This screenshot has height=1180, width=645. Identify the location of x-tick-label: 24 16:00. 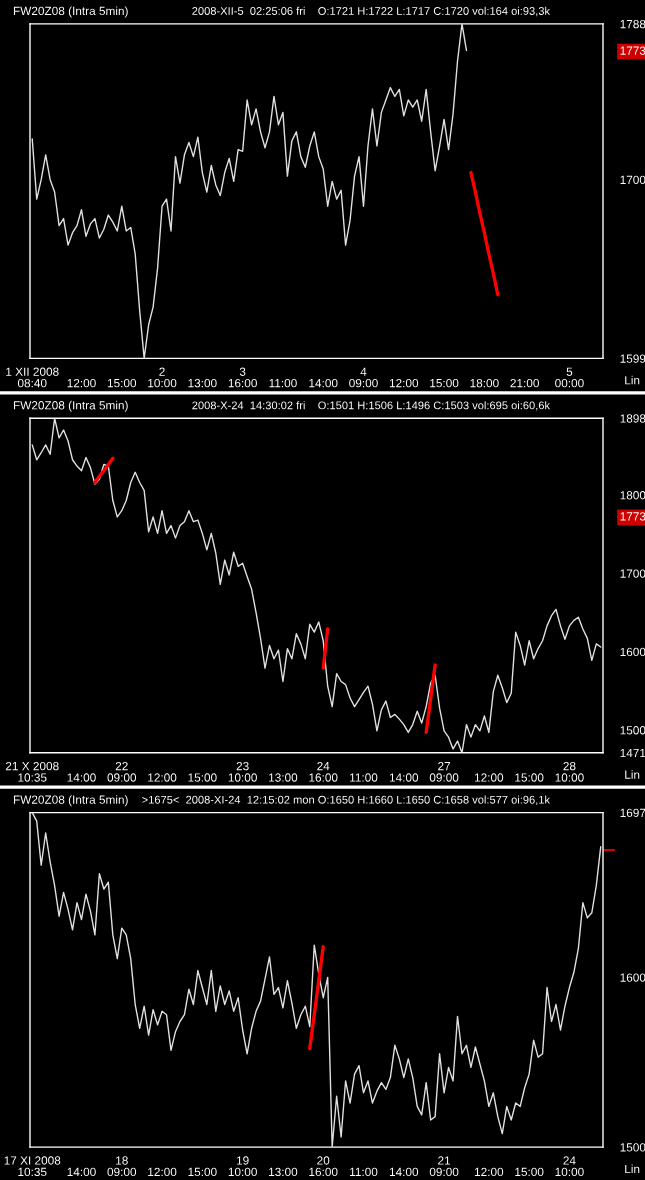
(323, 771).